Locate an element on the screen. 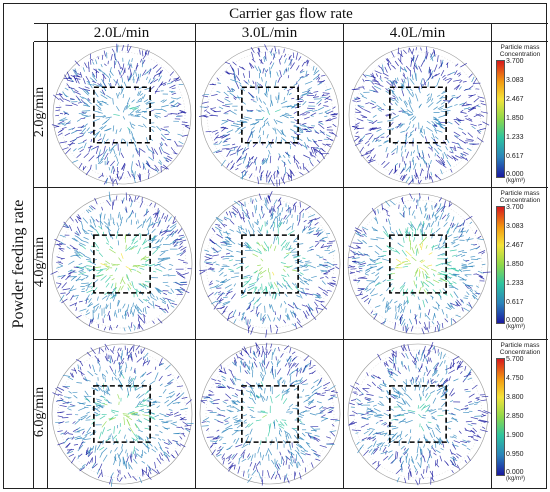  sim-cell-r3-c3 is located at coordinates (418, 414).